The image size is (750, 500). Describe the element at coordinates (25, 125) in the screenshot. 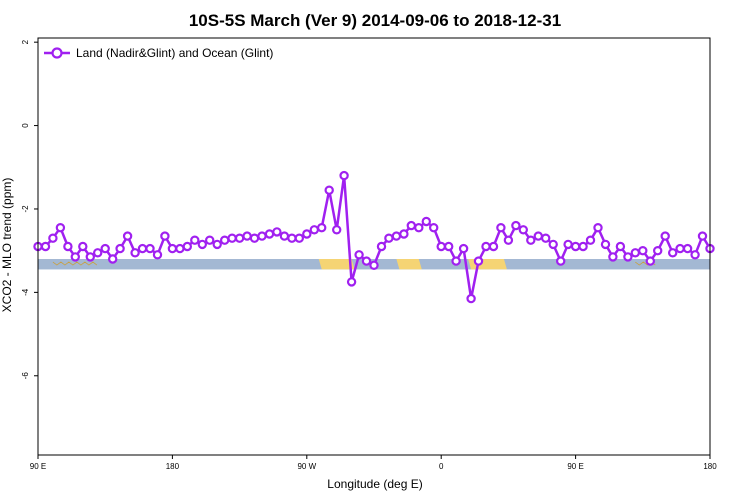

I see `y-tick-label-1: 0` at that location.